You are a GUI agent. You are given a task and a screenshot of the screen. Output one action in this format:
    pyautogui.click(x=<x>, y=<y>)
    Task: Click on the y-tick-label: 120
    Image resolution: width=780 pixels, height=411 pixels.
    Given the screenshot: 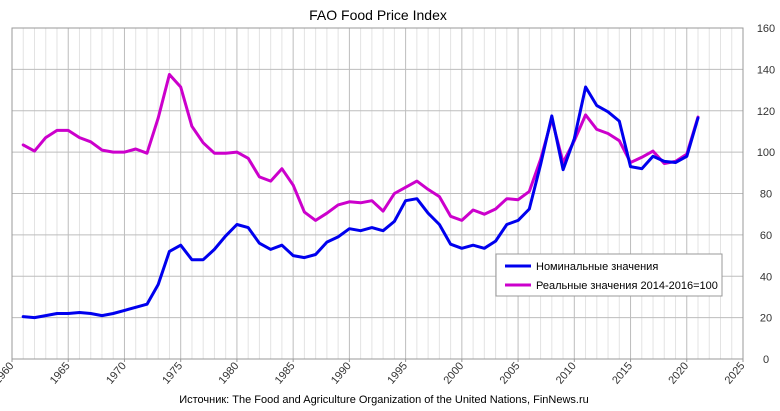 What is the action you would take?
    pyautogui.click(x=766, y=112)
    